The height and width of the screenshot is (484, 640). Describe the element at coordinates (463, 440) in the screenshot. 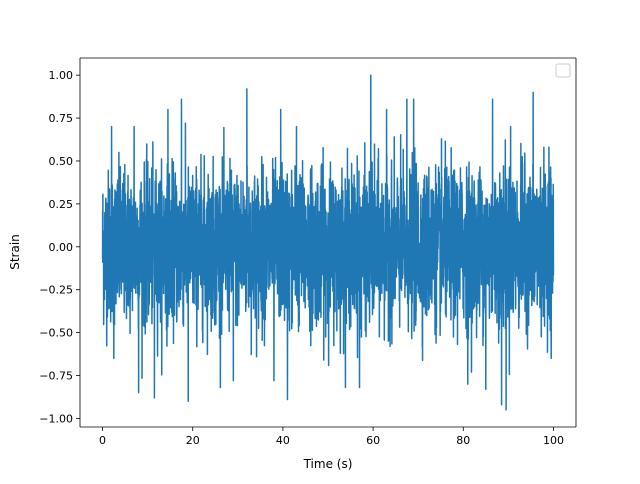

I see `x-tick-label: 80` at that location.